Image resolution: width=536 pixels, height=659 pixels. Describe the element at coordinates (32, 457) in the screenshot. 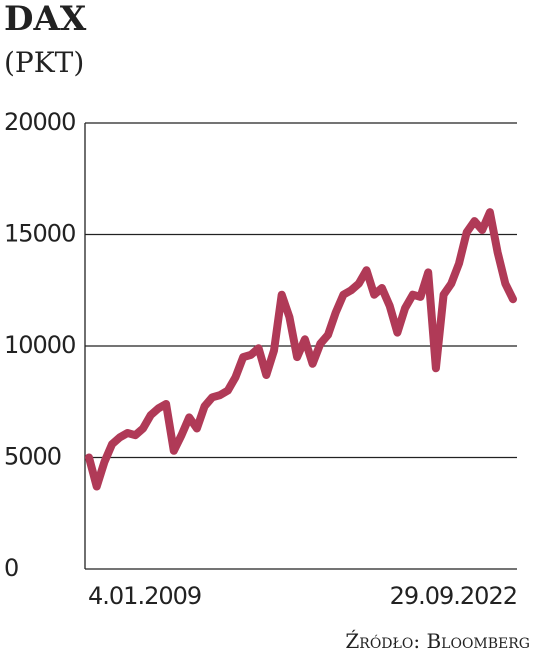

I see `y-tick-label: 5000` at that location.